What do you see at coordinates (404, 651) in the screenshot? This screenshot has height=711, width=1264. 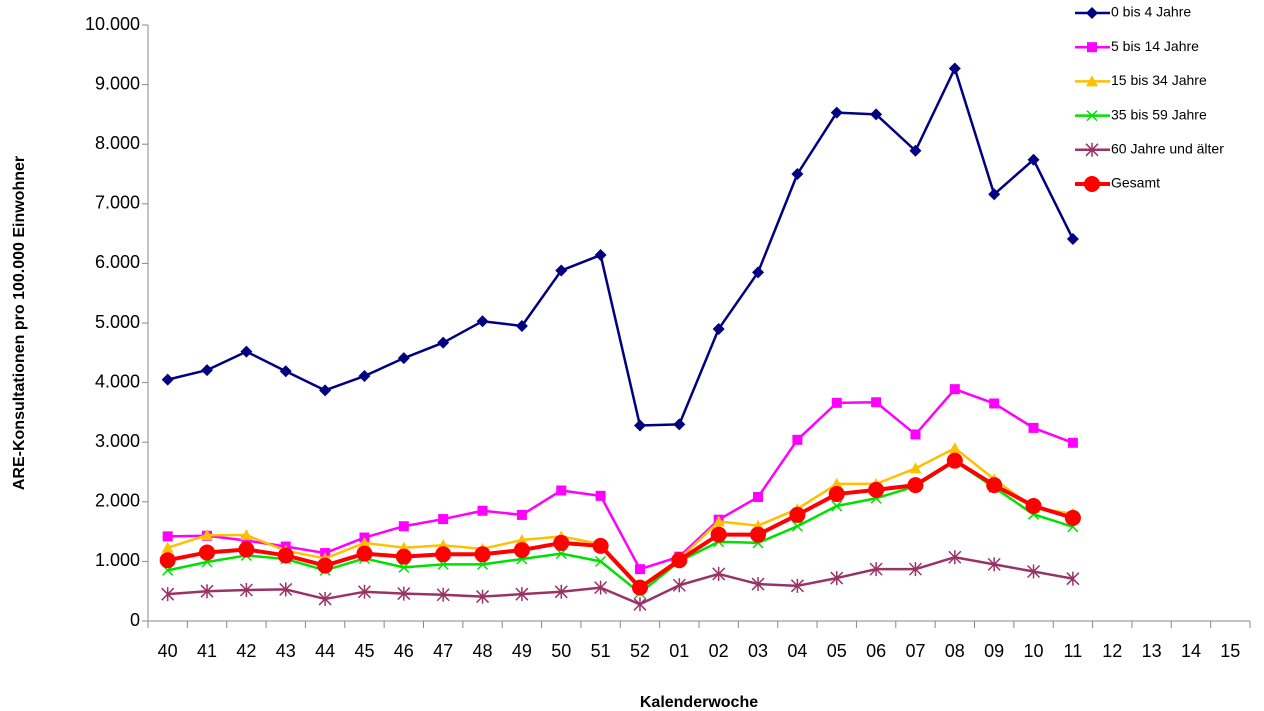 I see `x-tick-label: 46` at bounding box center [404, 651].